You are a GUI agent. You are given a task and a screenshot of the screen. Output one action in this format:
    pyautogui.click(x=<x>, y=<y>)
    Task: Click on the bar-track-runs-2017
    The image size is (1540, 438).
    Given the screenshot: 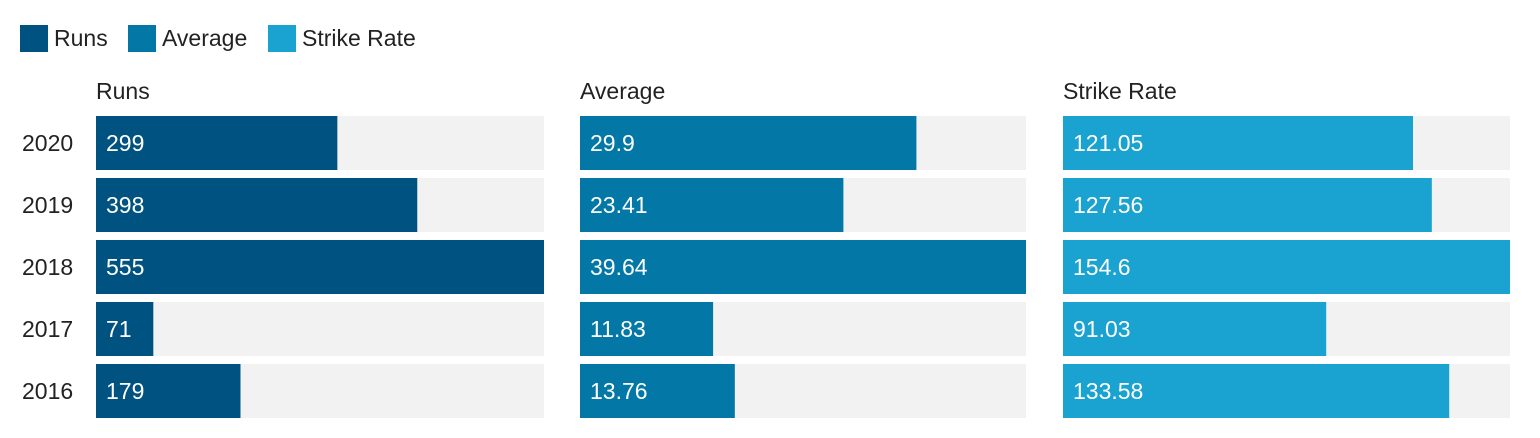 What is the action you would take?
    pyautogui.click(x=320, y=329)
    